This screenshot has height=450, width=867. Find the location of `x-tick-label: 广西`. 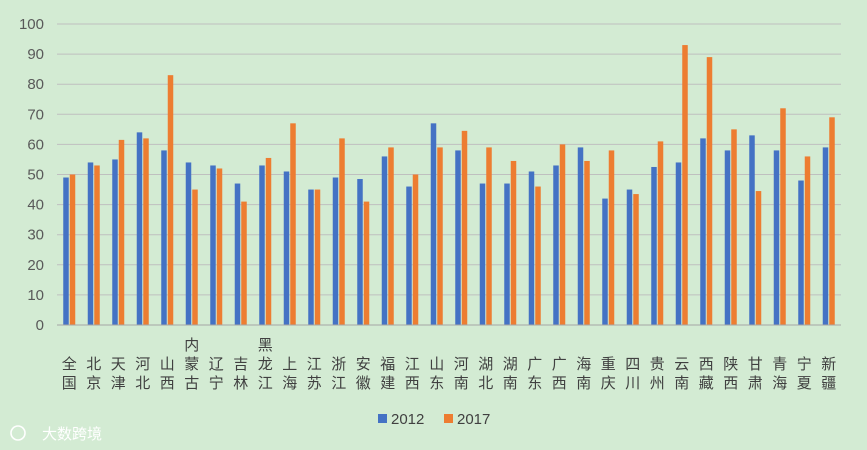

x-tick-label: 广西 is located at coordinates (559, 373).